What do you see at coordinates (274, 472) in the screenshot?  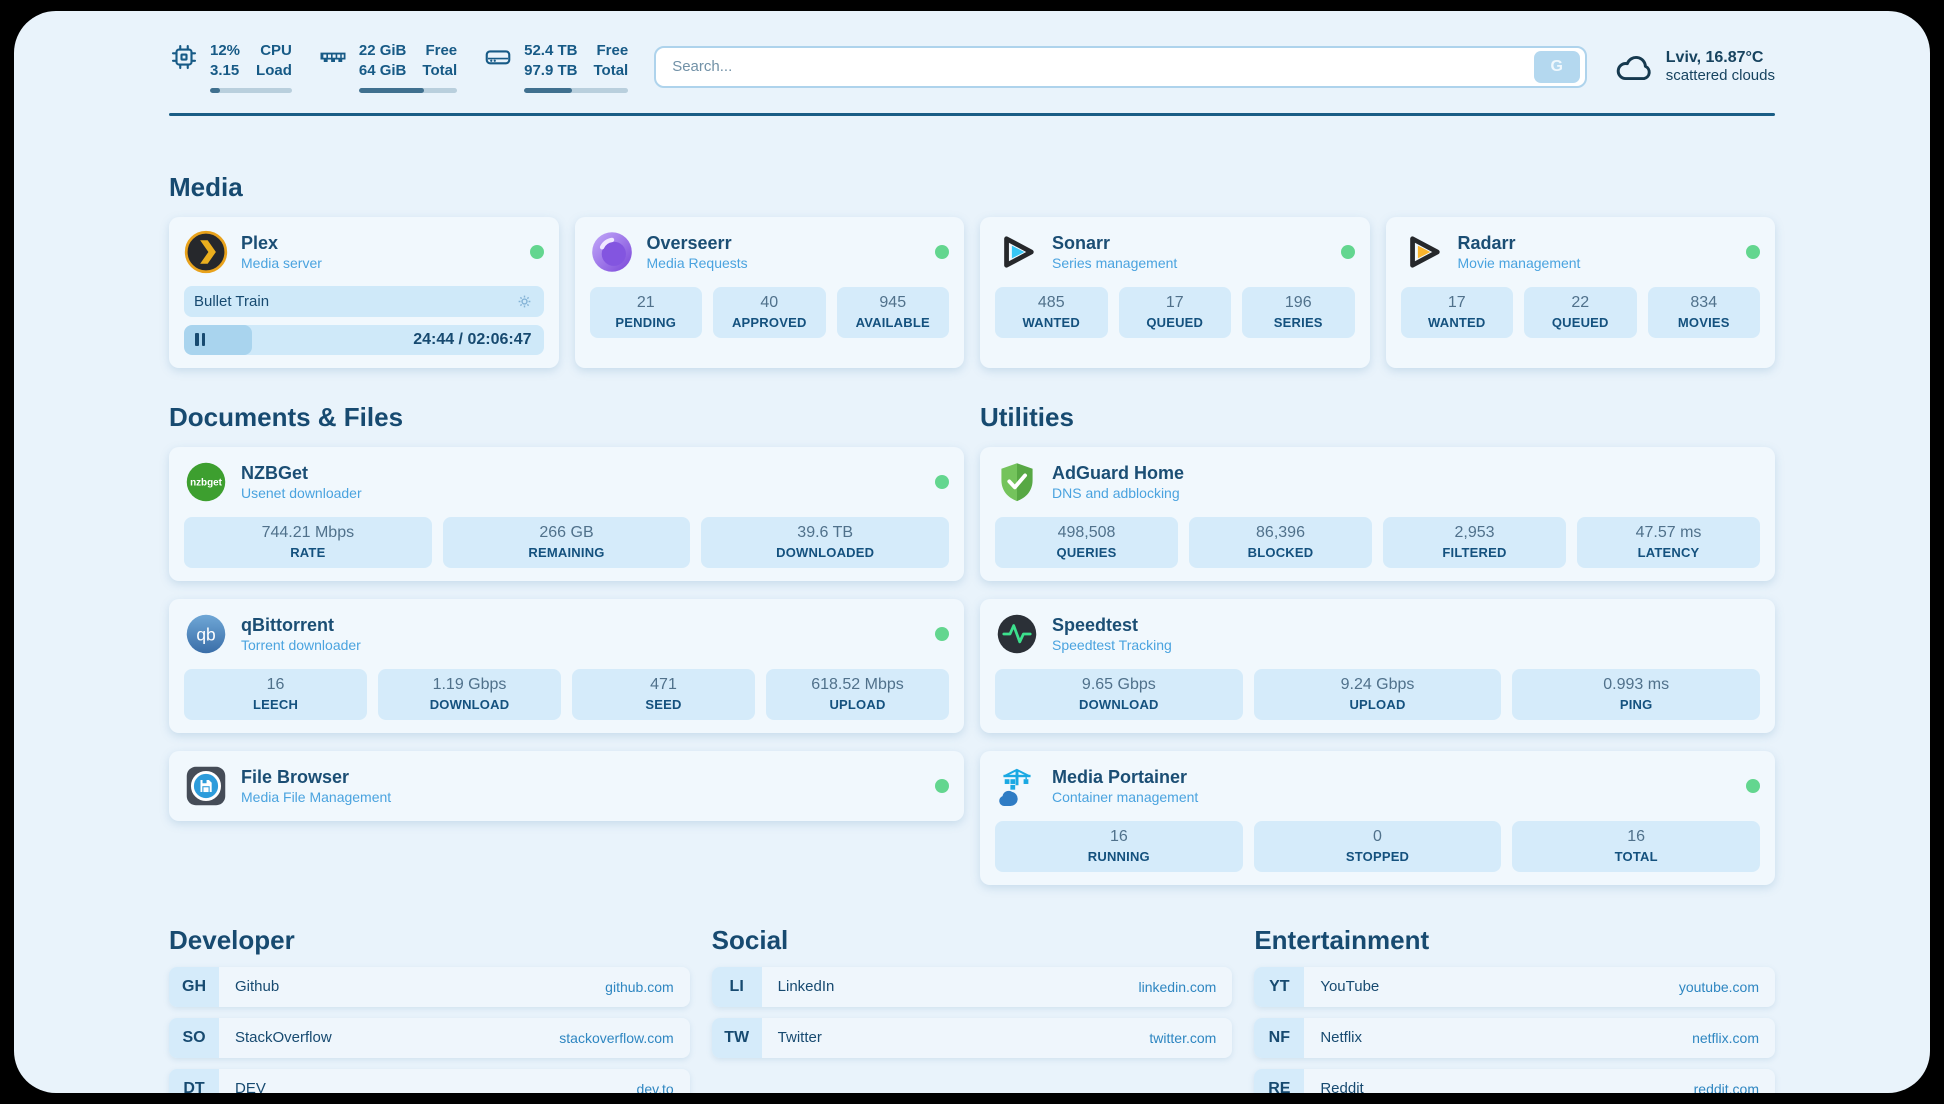 I see `app-title: NZBGet` at bounding box center [274, 472].